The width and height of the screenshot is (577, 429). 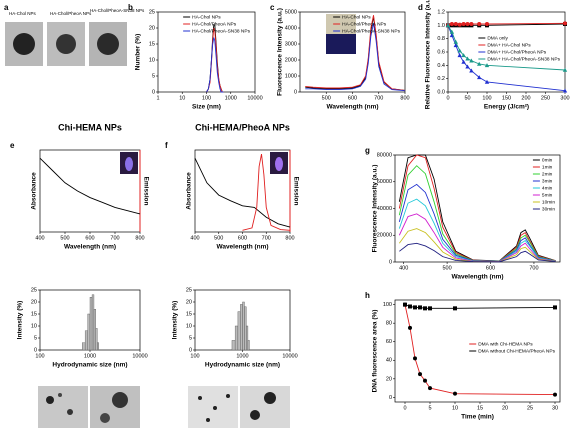 I want to click on y-axis-label: Intensity (%), so click(x=175, y=320).